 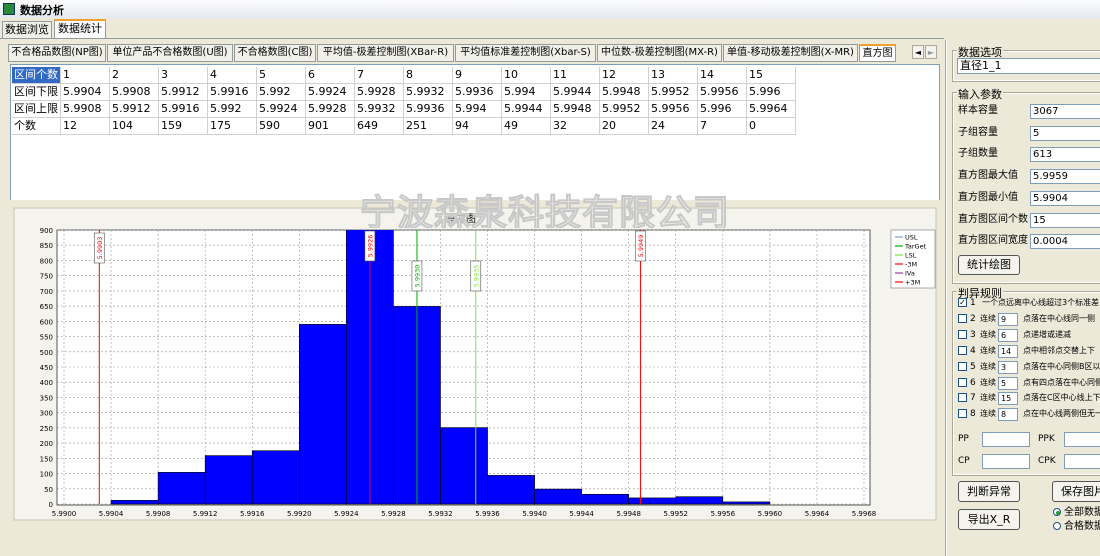 I want to click on rule-count: 8, so click(x=1008, y=415).